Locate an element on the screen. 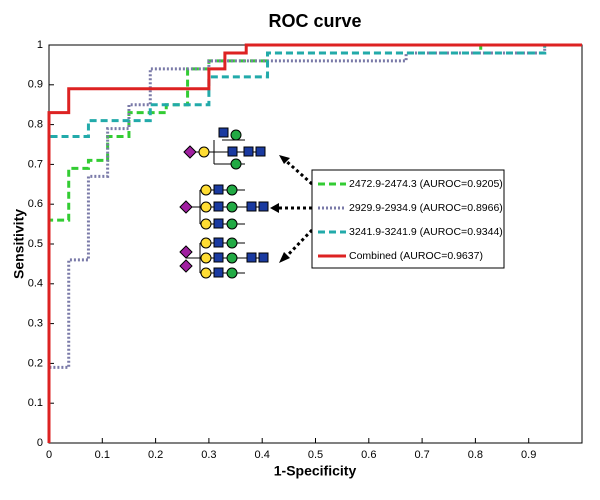 Image resolution: width=600 pixels, height=500 pixels. y-tick-label: 0.9 is located at coordinates (35, 85).